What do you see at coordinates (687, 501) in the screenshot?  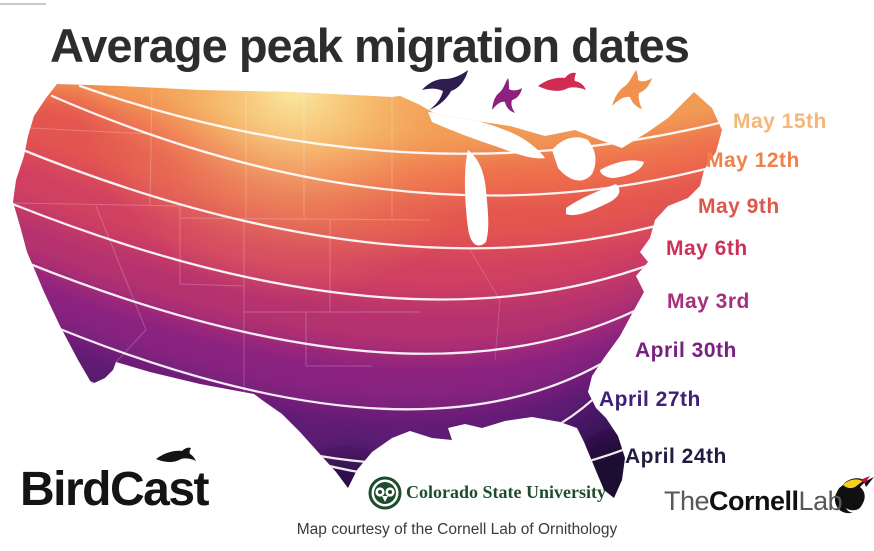 I see `cornell-logo-the: The` at bounding box center [687, 501].